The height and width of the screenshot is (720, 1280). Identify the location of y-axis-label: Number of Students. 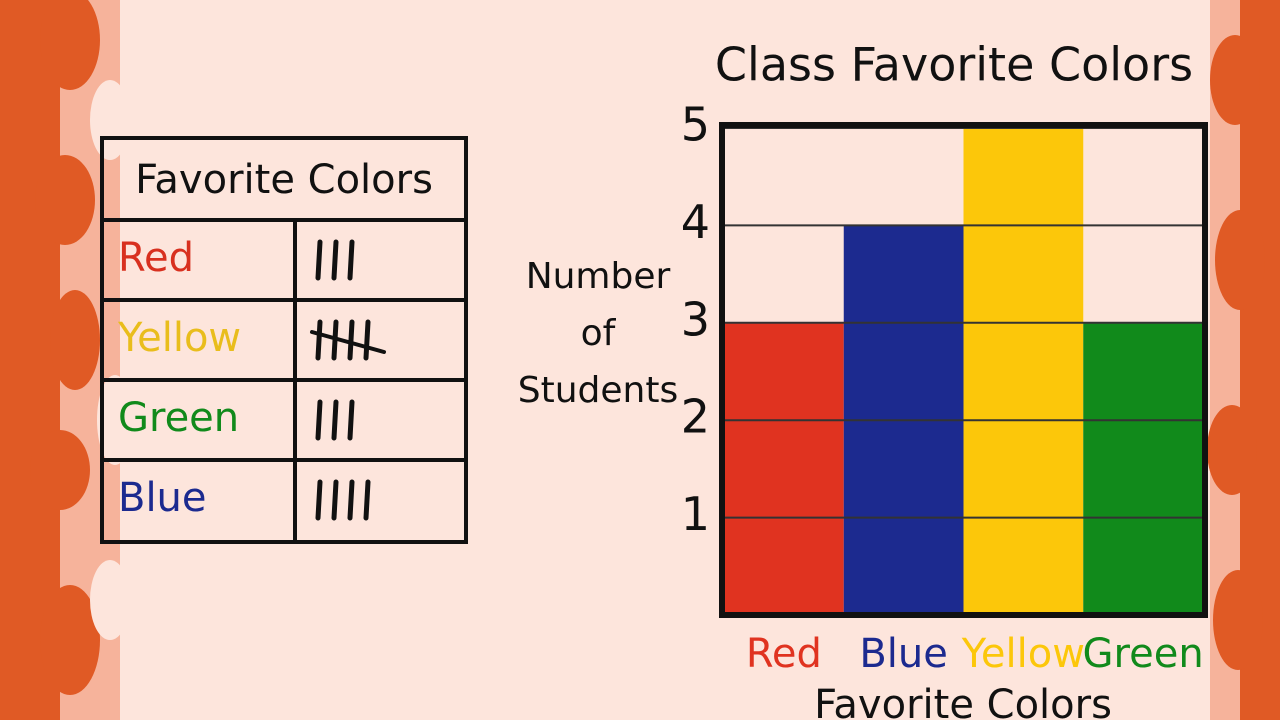
(598, 333).